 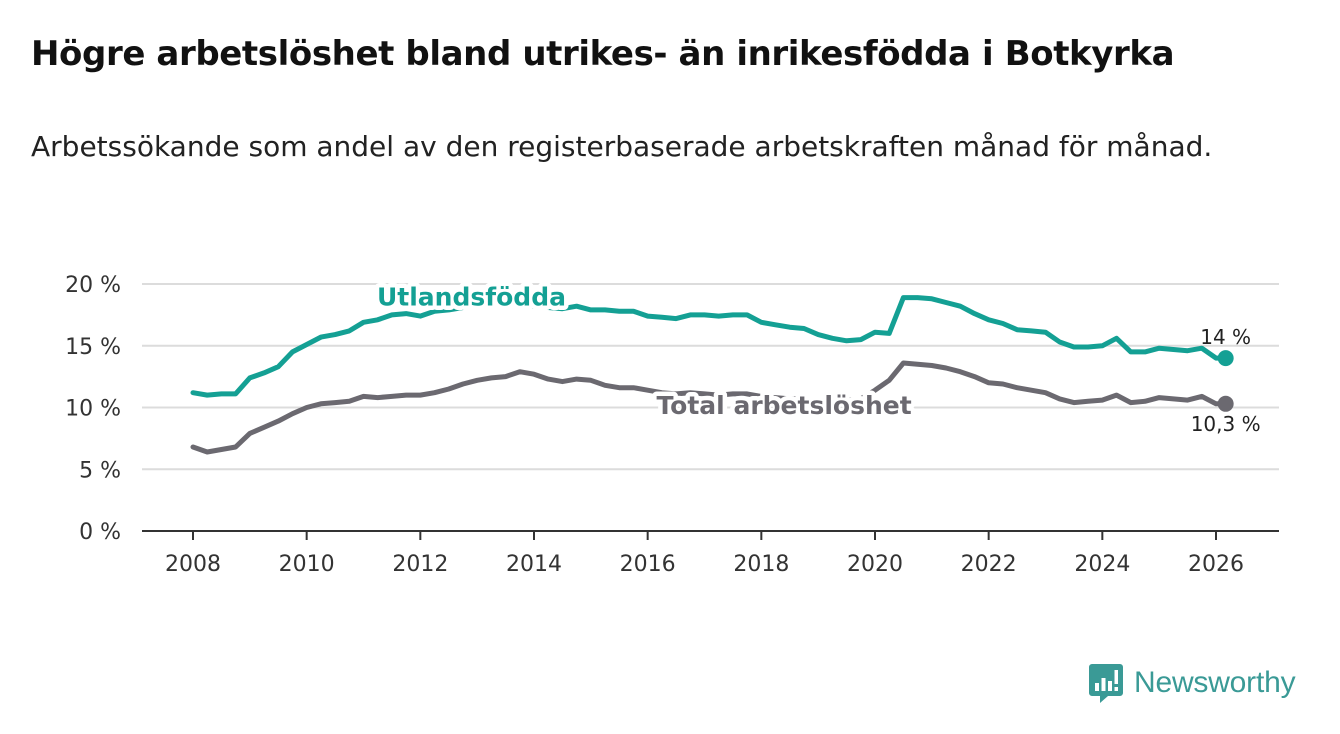 What do you see at coordinates (534, 564) in the screenshot?
I see `x-tick-label: 2014` at bounding box center [534, 564].